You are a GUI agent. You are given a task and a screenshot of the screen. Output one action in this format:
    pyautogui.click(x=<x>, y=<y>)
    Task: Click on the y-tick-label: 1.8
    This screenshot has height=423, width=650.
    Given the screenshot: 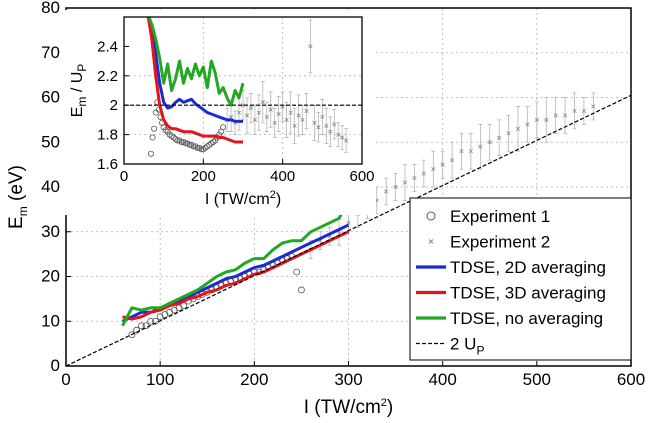 What is the action you would take?
    pyautogui.click(x=107, y=135)
    